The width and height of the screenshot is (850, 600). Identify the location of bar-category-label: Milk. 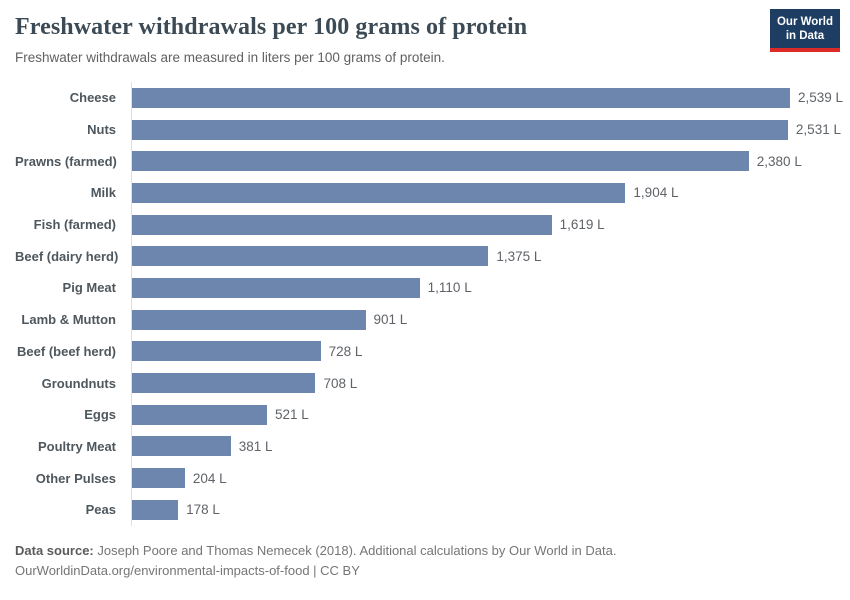
(103, 193).